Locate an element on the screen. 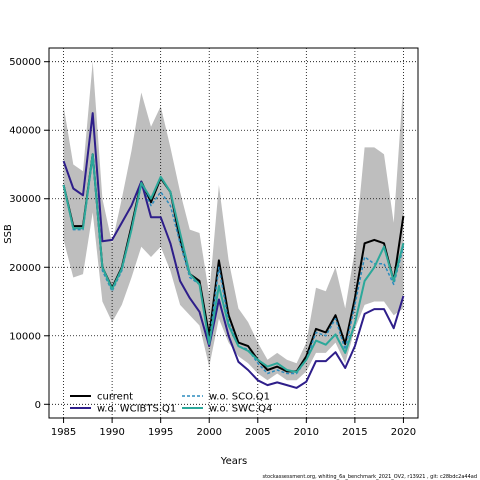 The height and width of the screenshot is (480, 480). legend-label: current is located at coordinates (115, 397).